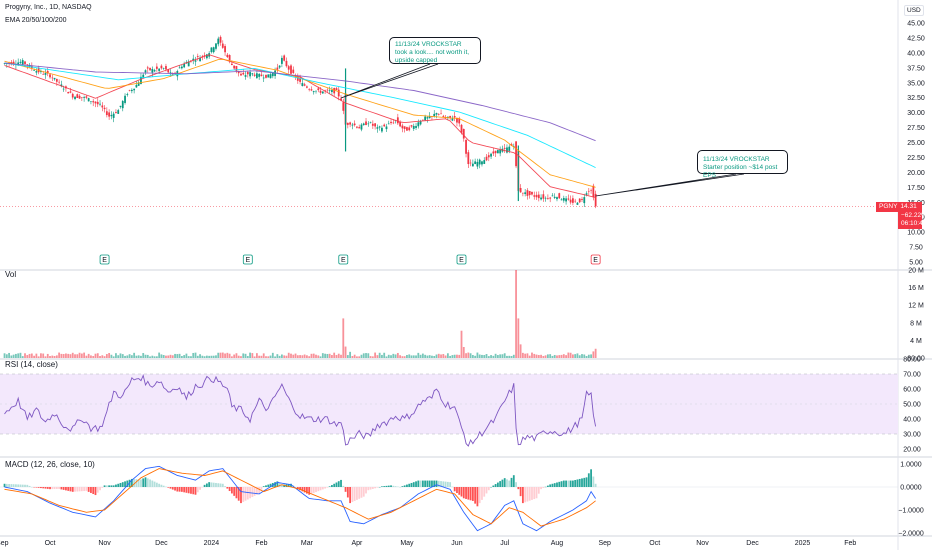 Image resolution: width=932 pixels, height=550 pixels. Describe the element at coordinates (916, 306) in the screenshot. I see `vol-tick-label: 12 M` at that location.